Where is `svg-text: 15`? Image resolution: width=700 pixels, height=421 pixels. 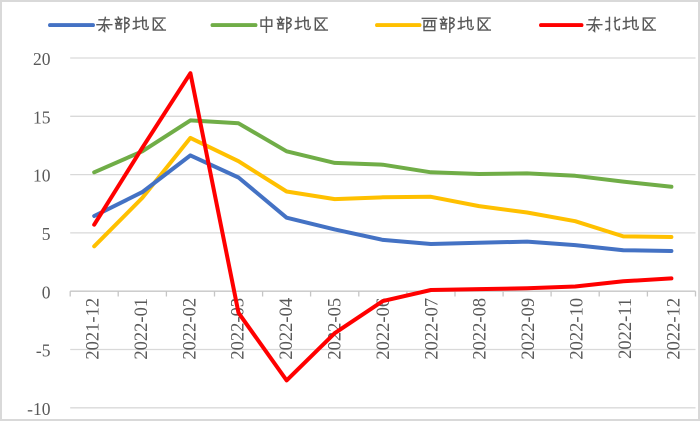 svg-text: 15 is located at coordinates (42, 117).